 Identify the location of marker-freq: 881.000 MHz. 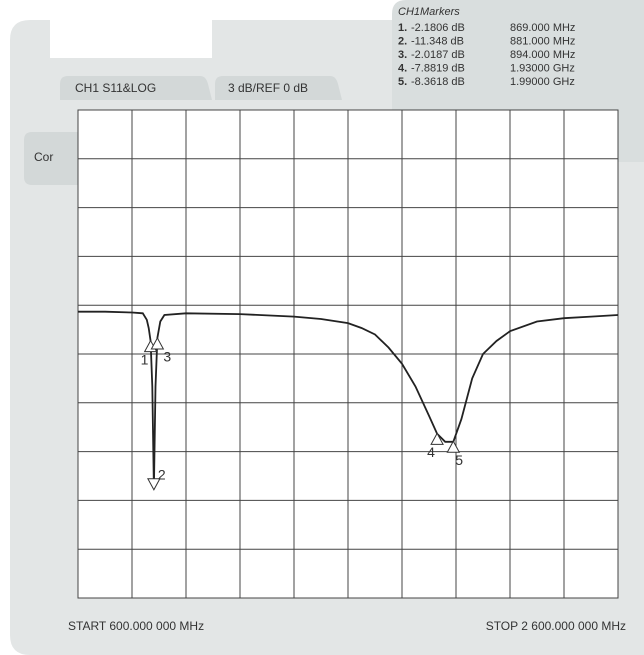
(542, 41).